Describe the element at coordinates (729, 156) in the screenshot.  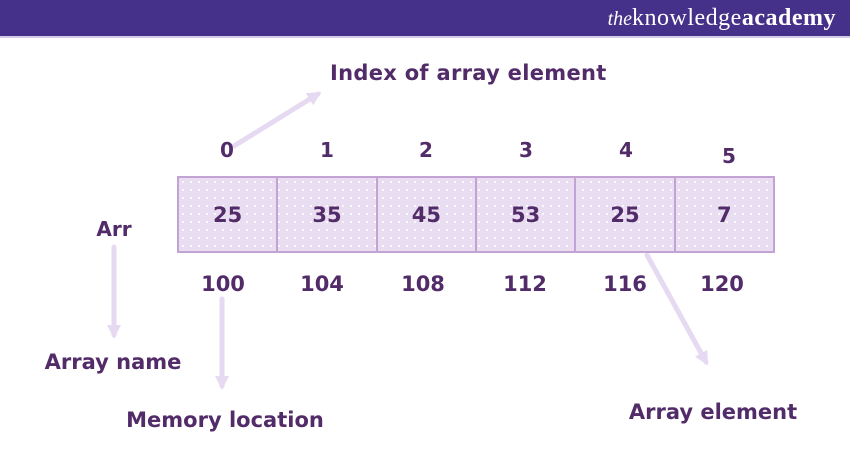
I see `index-5: 5` at that location.